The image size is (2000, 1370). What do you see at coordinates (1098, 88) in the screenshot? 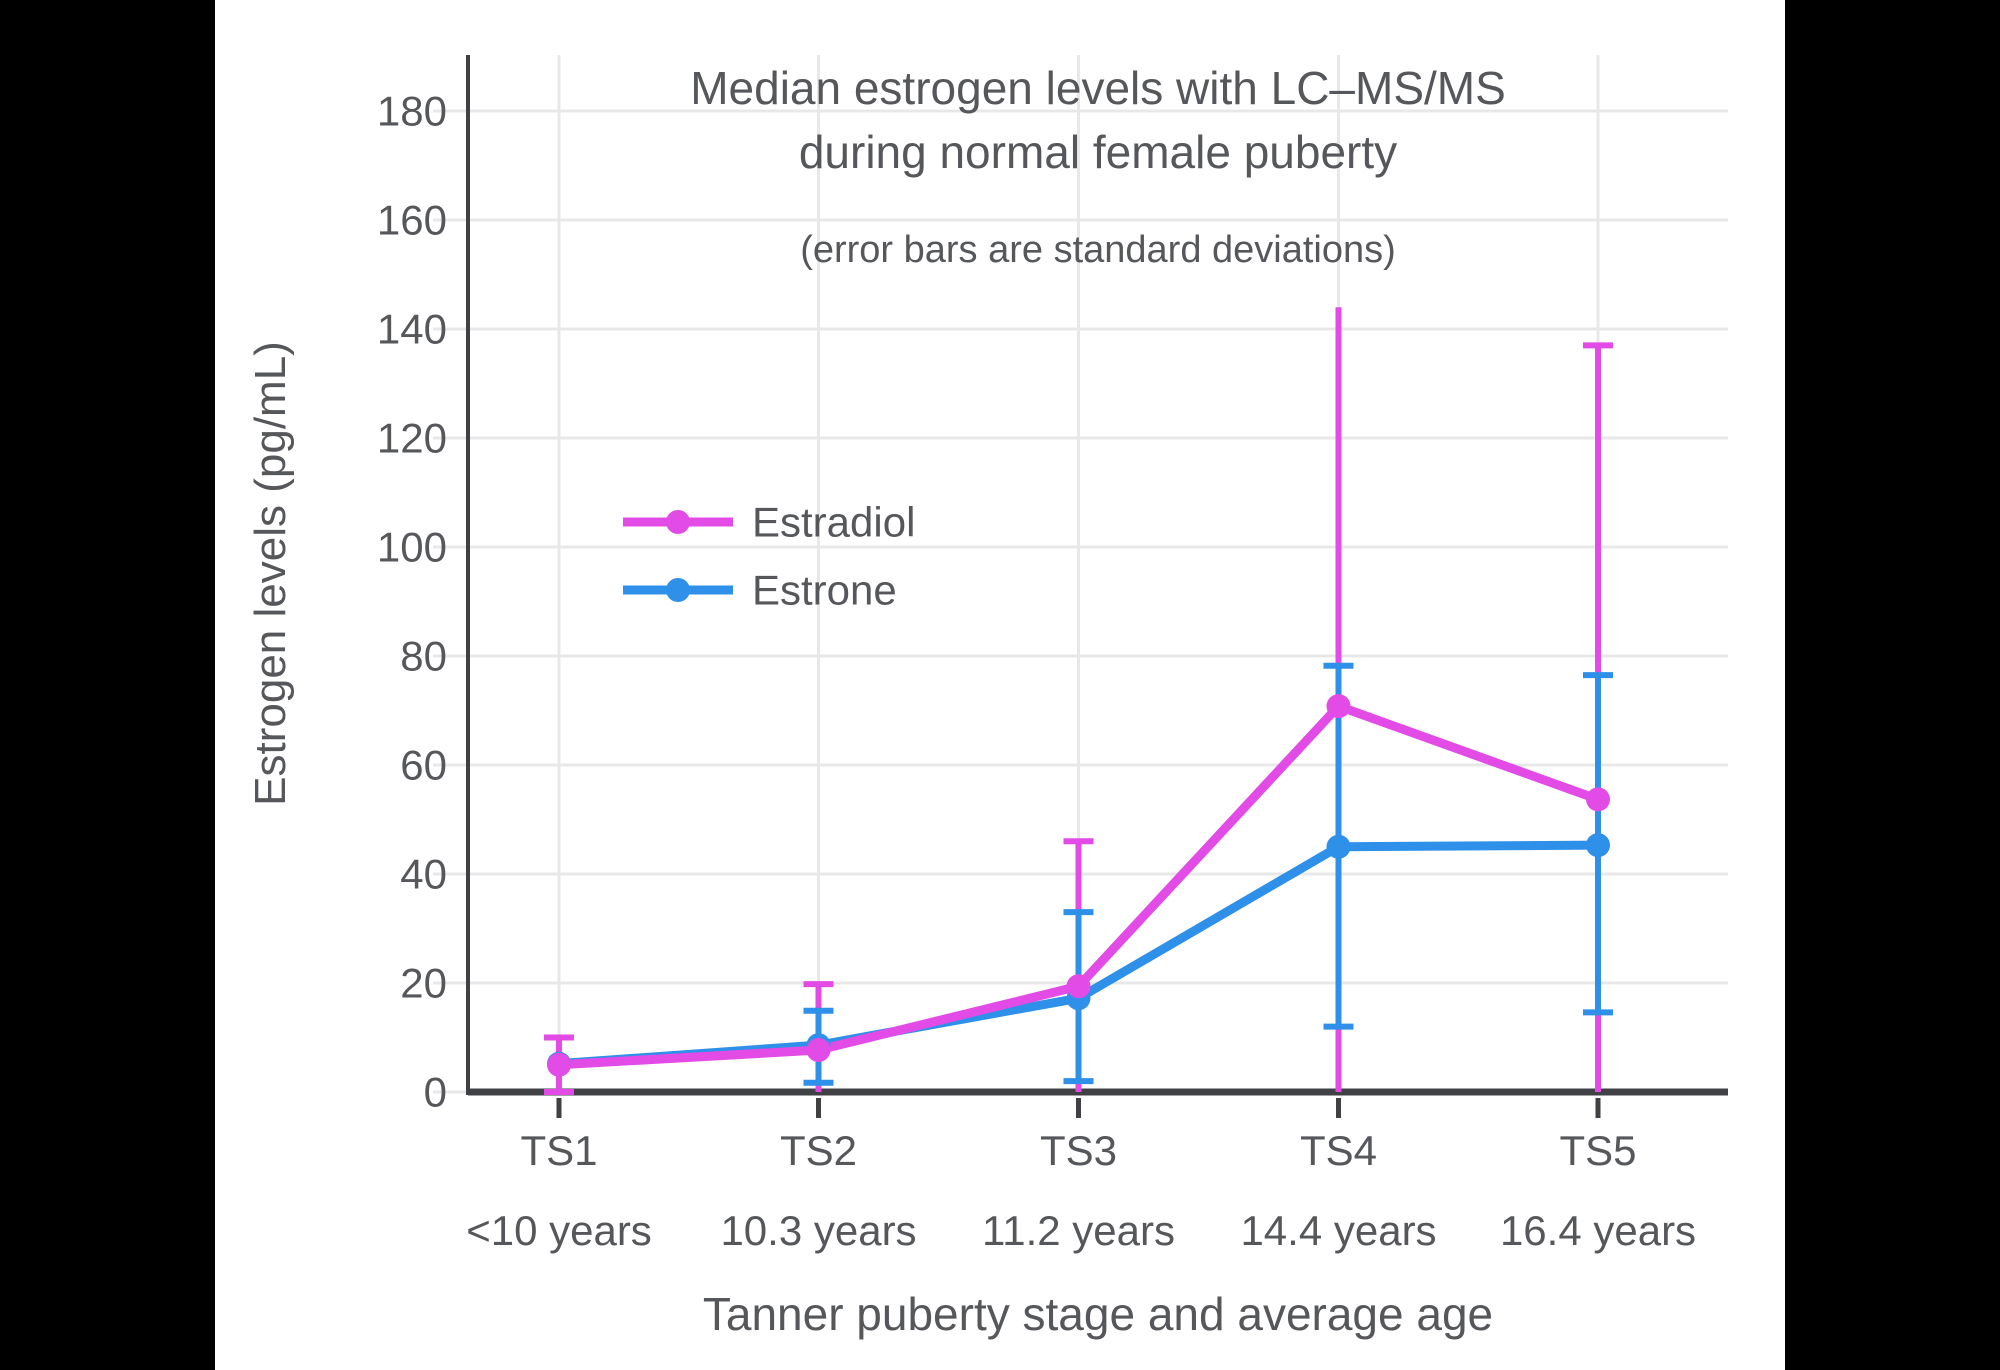
I see `chart-title-line1: Median estrogen levels with LC–MS/MS` at bounding box center [1098, 88].